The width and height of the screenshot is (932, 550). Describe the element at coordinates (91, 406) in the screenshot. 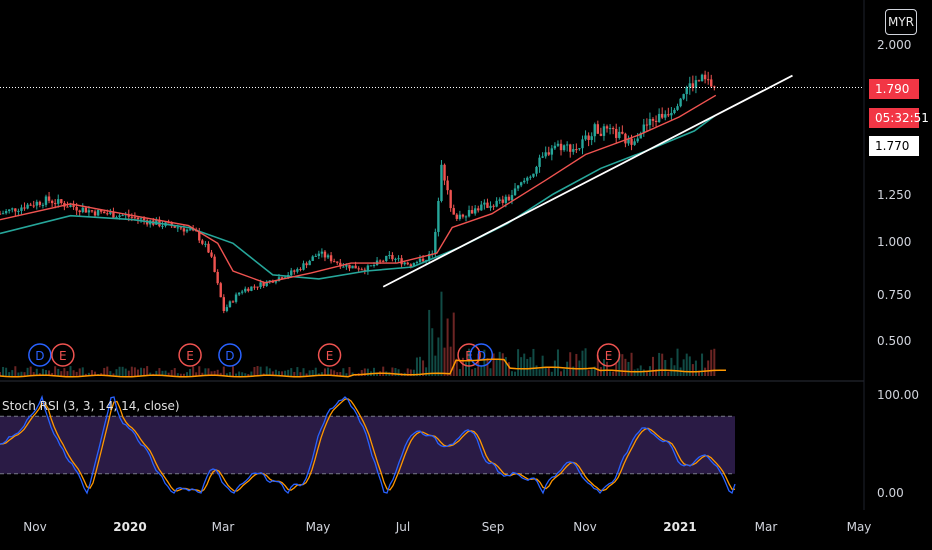

I see `indicator-title: Stoch RSI (3, 3, 14, 14, close)` at that location.